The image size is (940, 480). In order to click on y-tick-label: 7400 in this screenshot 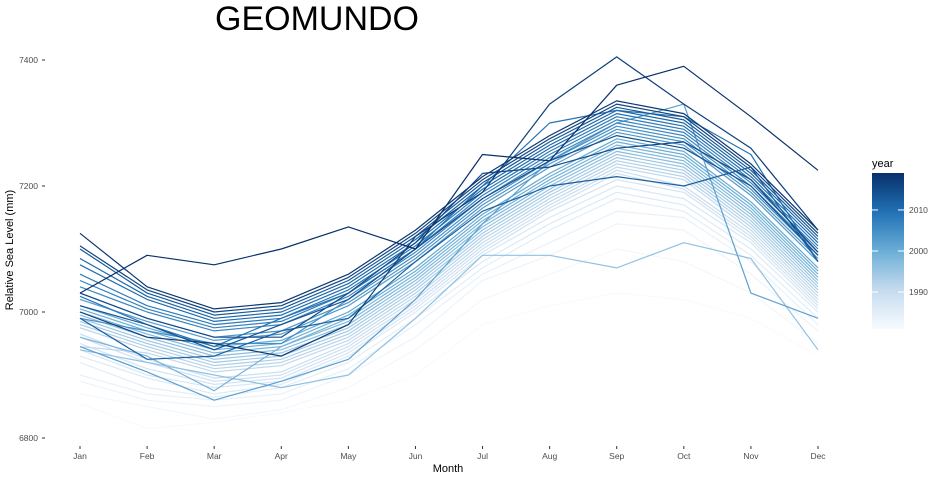, I will do `click(28, 60)`.